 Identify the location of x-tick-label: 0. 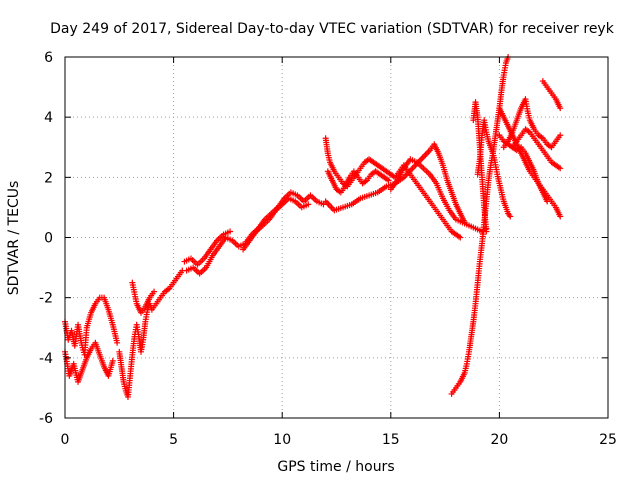
(65, 440).